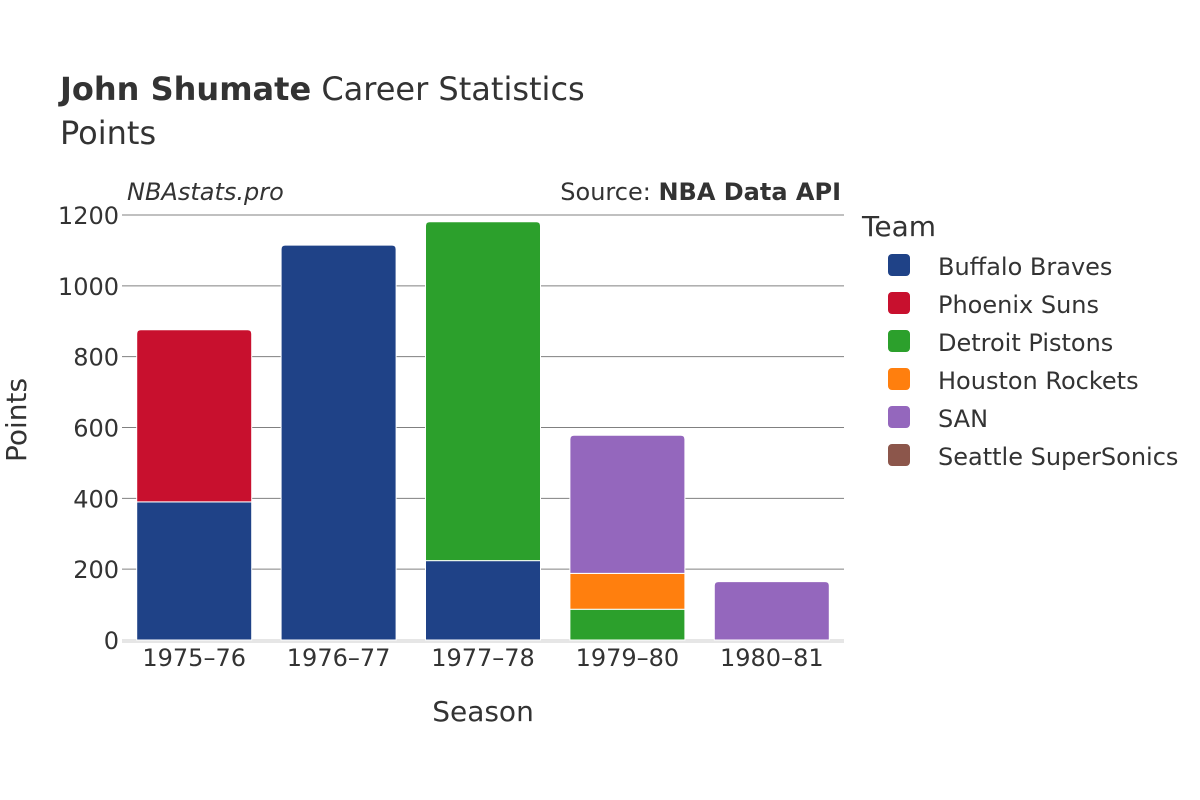  I want to click on x-tick-label: 1977–78, so click(483, 658).